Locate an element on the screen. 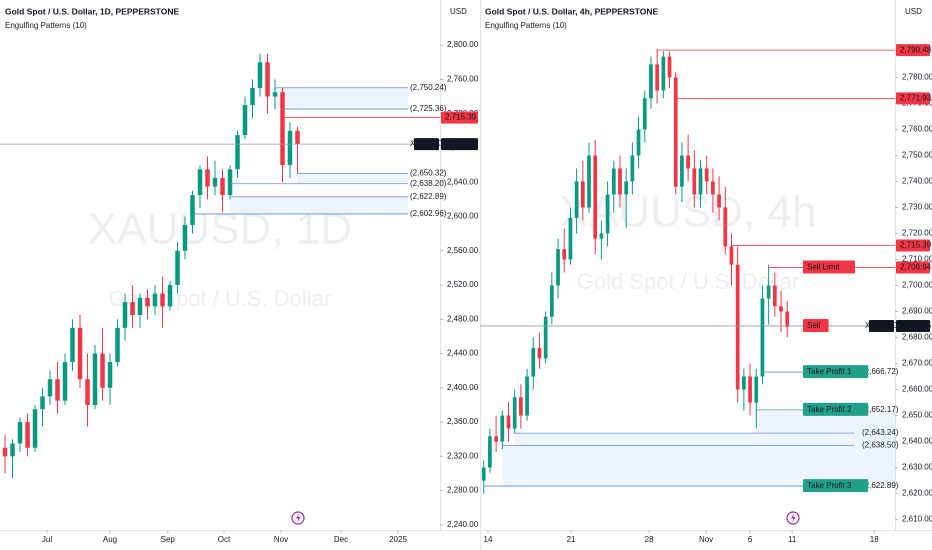  y-tick-label: 2,620.00 is located at coordinates (917, 493).